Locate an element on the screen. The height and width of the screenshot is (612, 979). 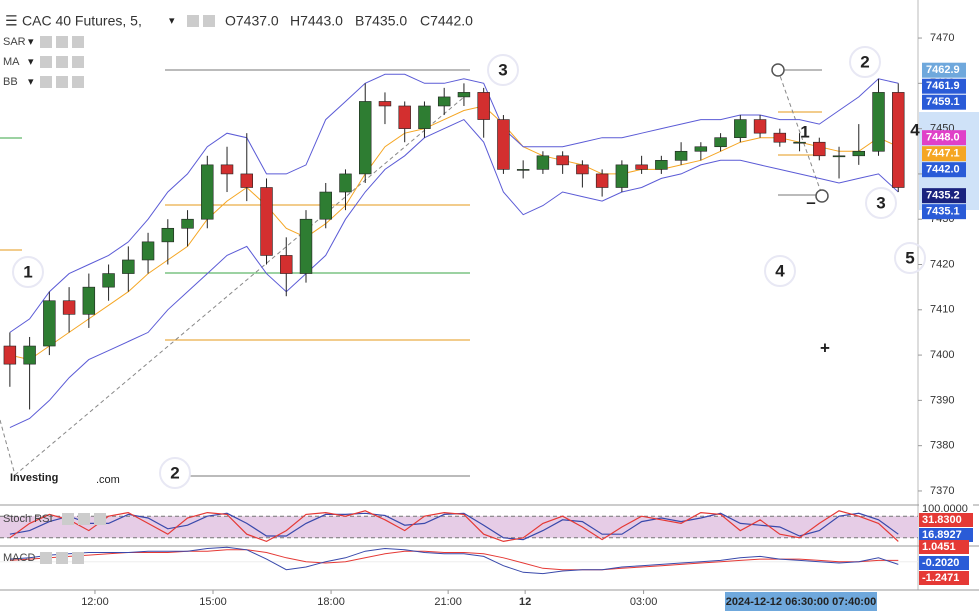
price-label: 7448.0 is located at coordinates (943, 138).